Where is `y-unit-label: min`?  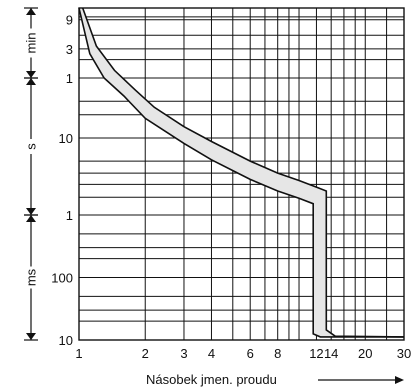 y-unit-label: min is located at coordinates (31, 43).